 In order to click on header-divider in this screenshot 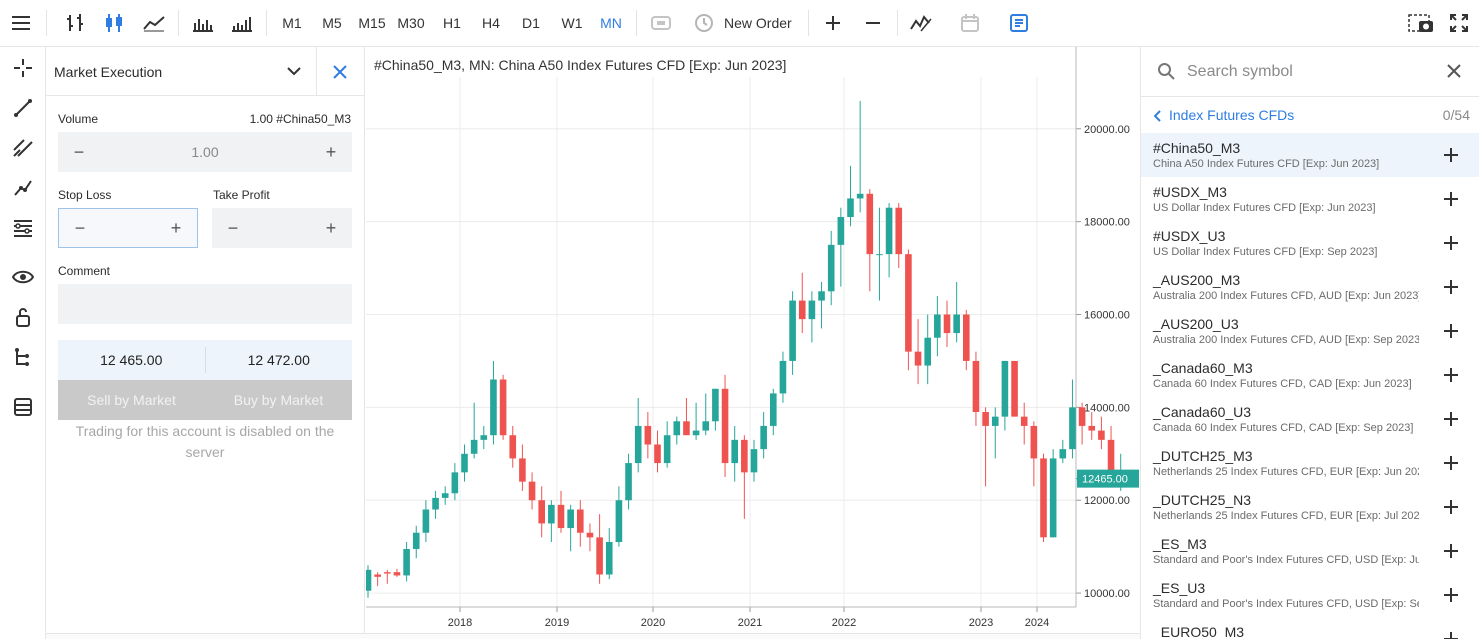, I will do `click(316, 71)`.